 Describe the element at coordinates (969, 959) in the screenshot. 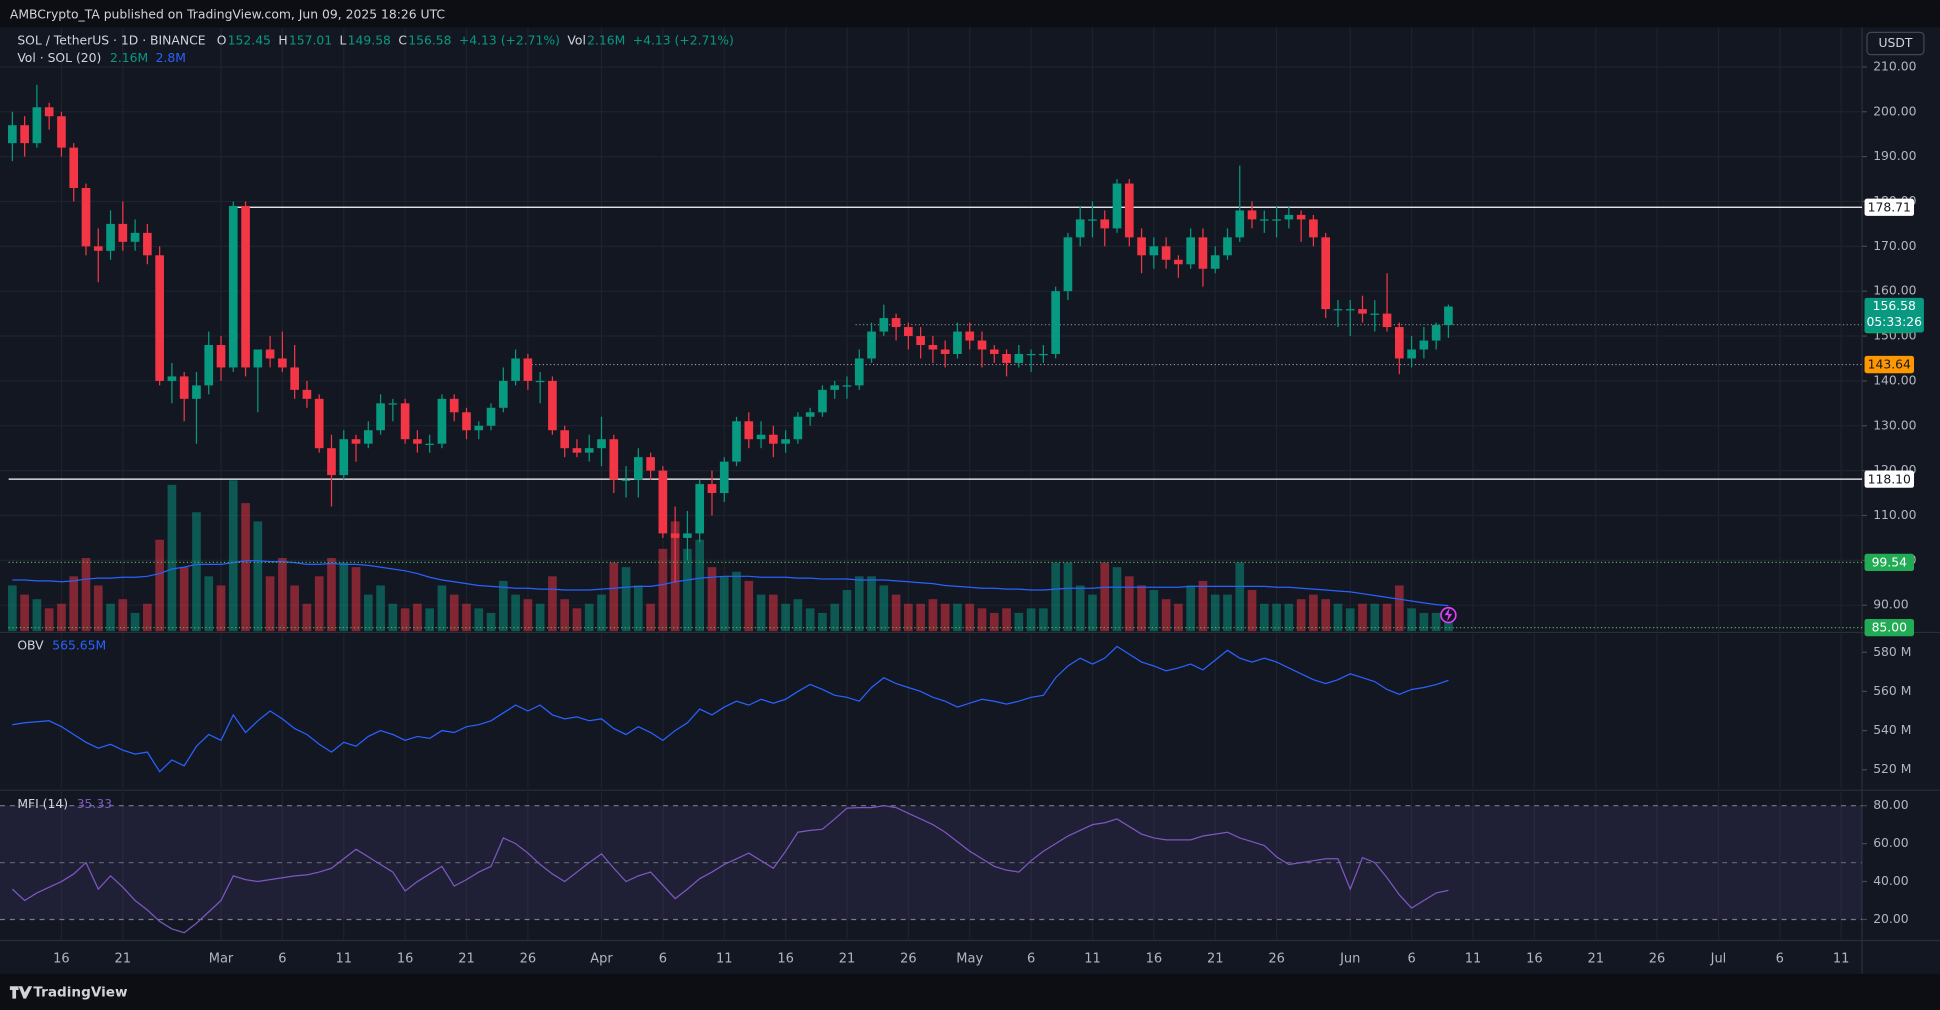

I see `x-tick-label: May` at that location.